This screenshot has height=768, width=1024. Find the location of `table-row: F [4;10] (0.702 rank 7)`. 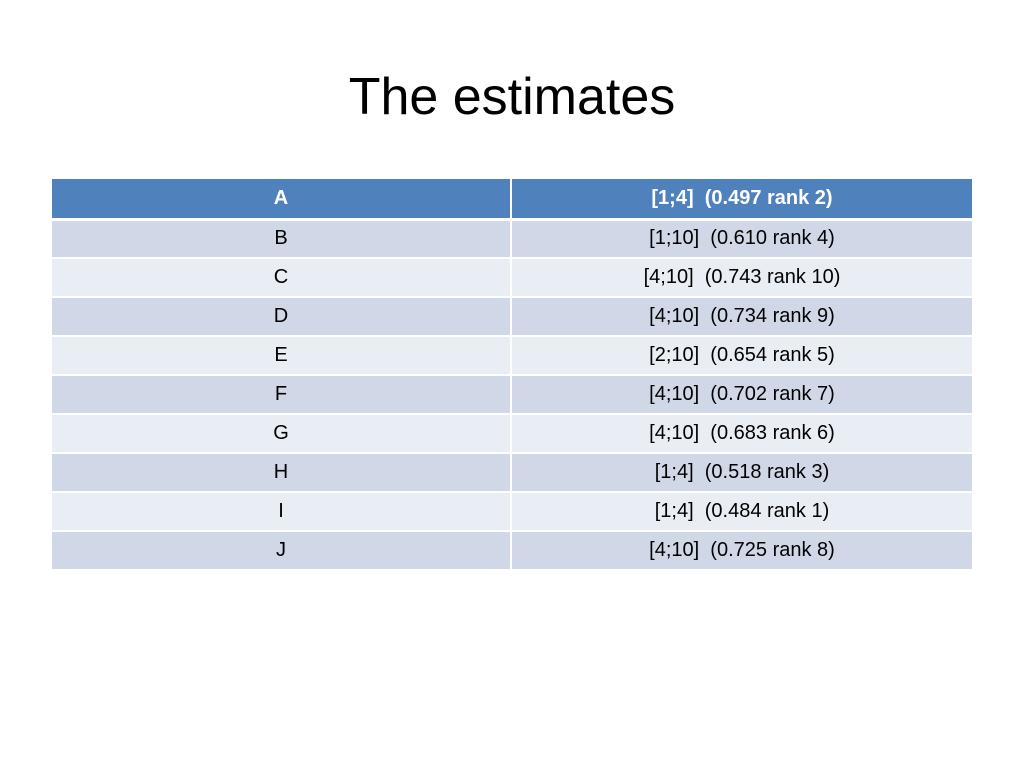

table-row: F [4;10] (0.702 rank 7) is located at coordinates (512, 395).